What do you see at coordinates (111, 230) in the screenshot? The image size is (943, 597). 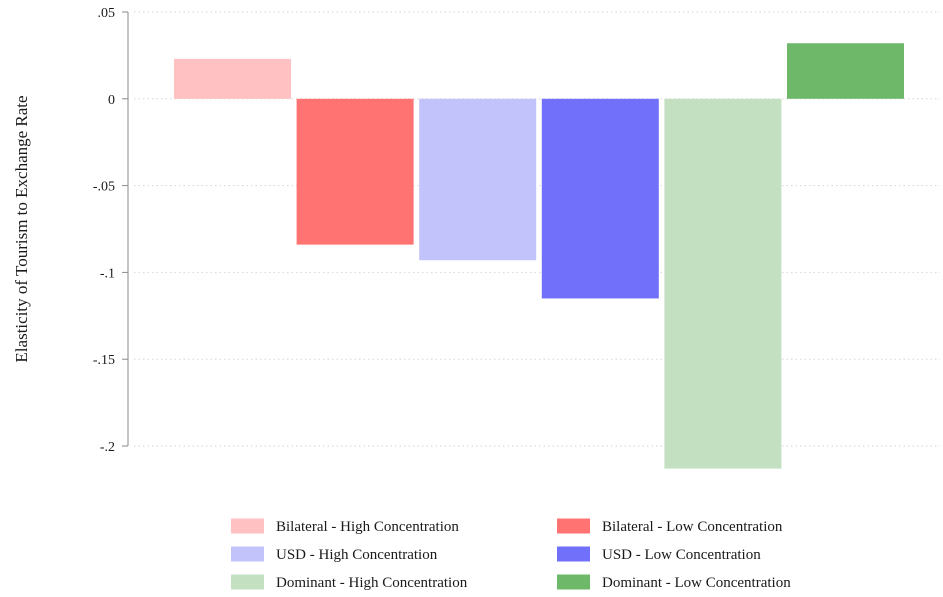 I see `y-axis: .05 0 -.05 -.1 -.15 -.2` at bounding box center [111, 230].